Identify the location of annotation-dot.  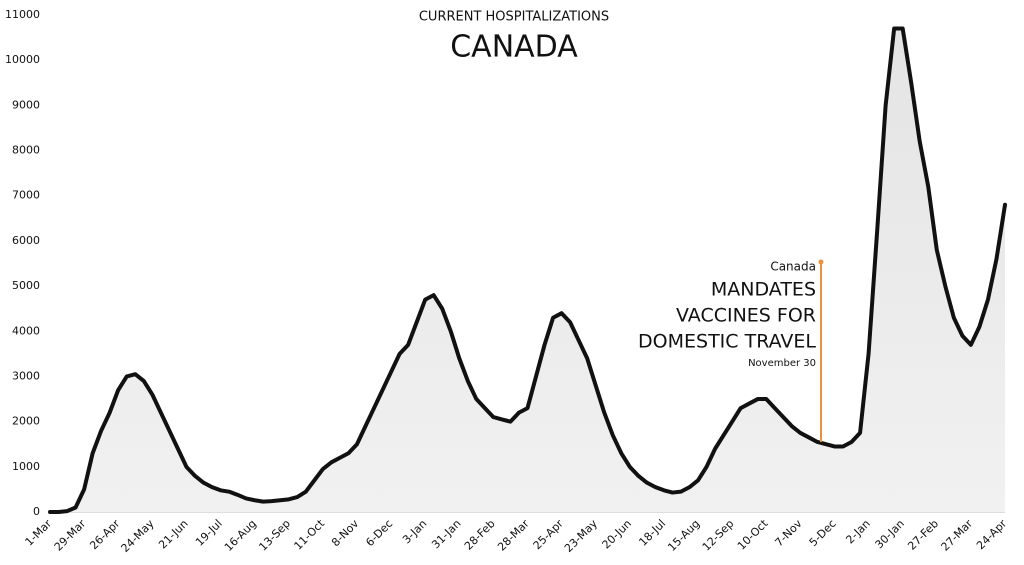
(821, 262).